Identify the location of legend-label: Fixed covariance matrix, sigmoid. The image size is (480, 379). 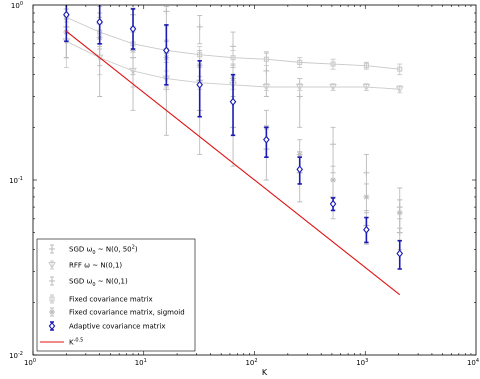
(127, 313).